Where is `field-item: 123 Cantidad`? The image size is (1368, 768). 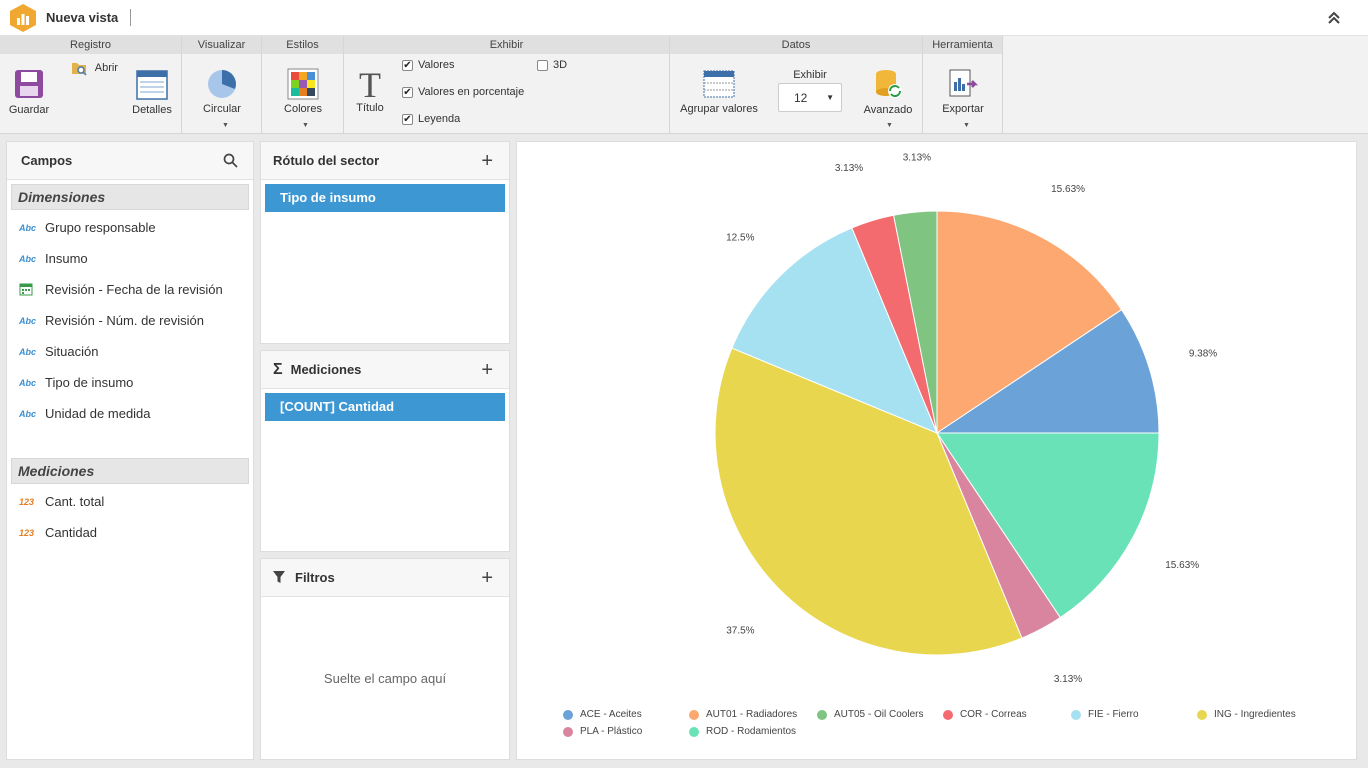
field-item: 123 Cantidad is located at coordinates (130, 532).